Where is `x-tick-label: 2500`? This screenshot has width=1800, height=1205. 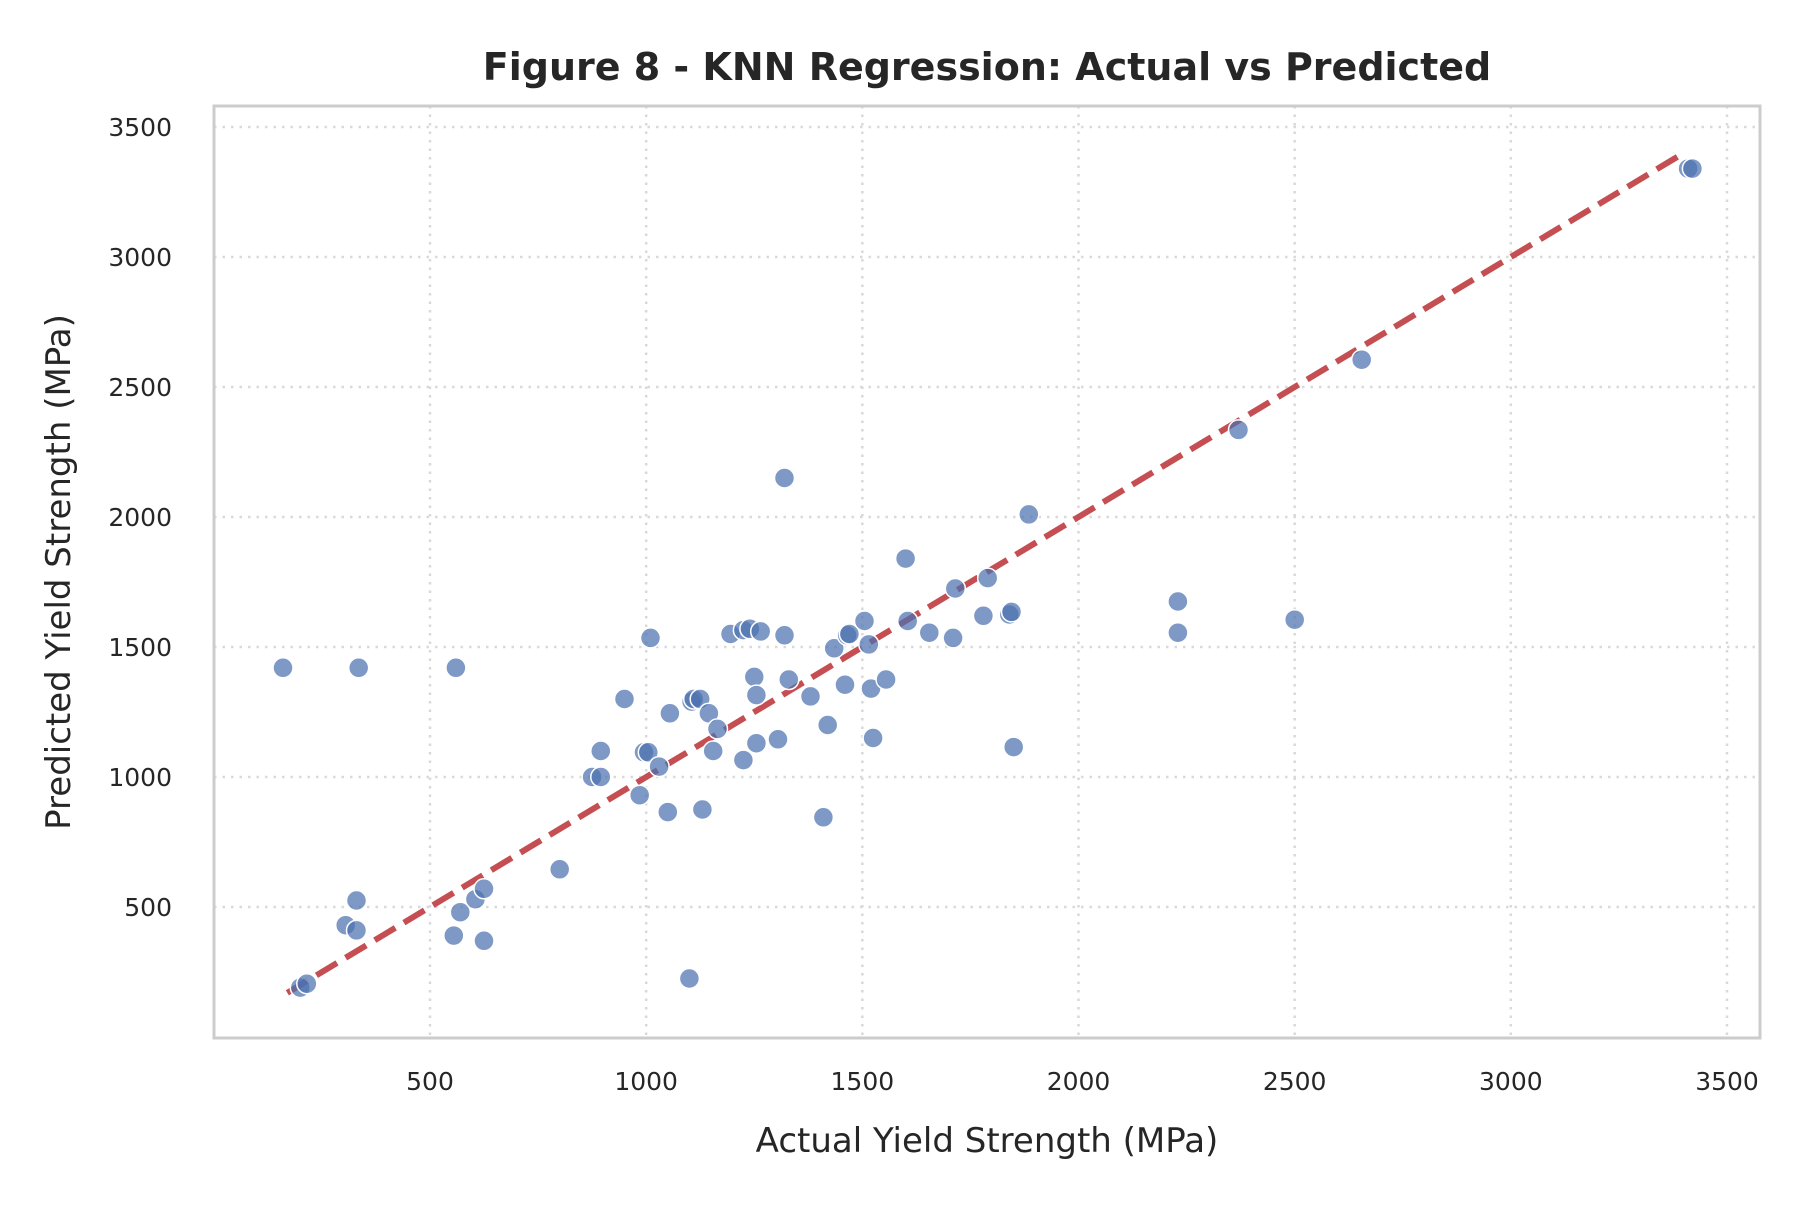 x-tick-label: 2500 is located at coordinates (1295, 1081).